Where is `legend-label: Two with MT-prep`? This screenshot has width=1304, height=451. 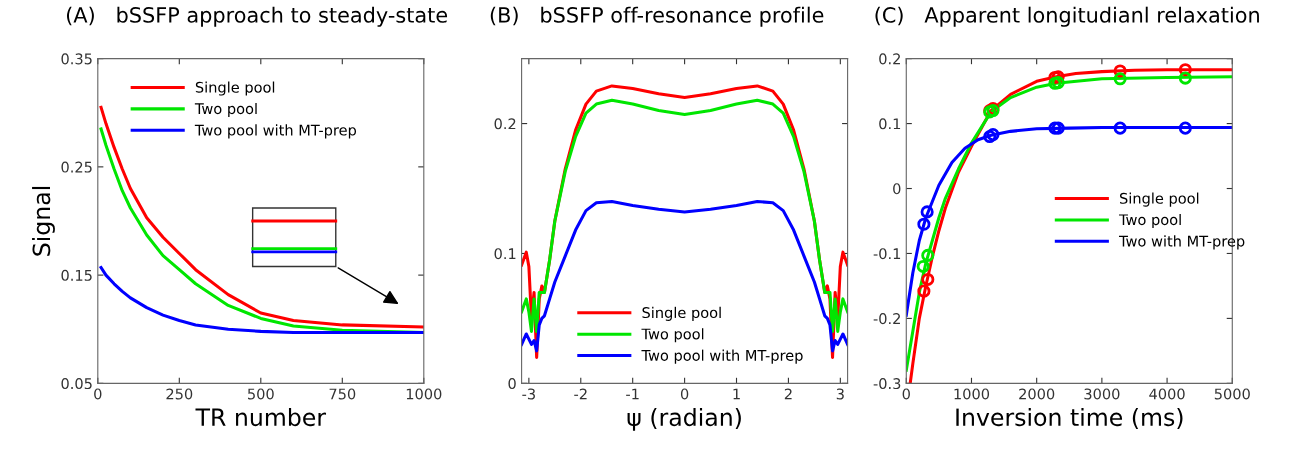 legend-label: Two with MT-prep is located at coordinates (1181, 242).